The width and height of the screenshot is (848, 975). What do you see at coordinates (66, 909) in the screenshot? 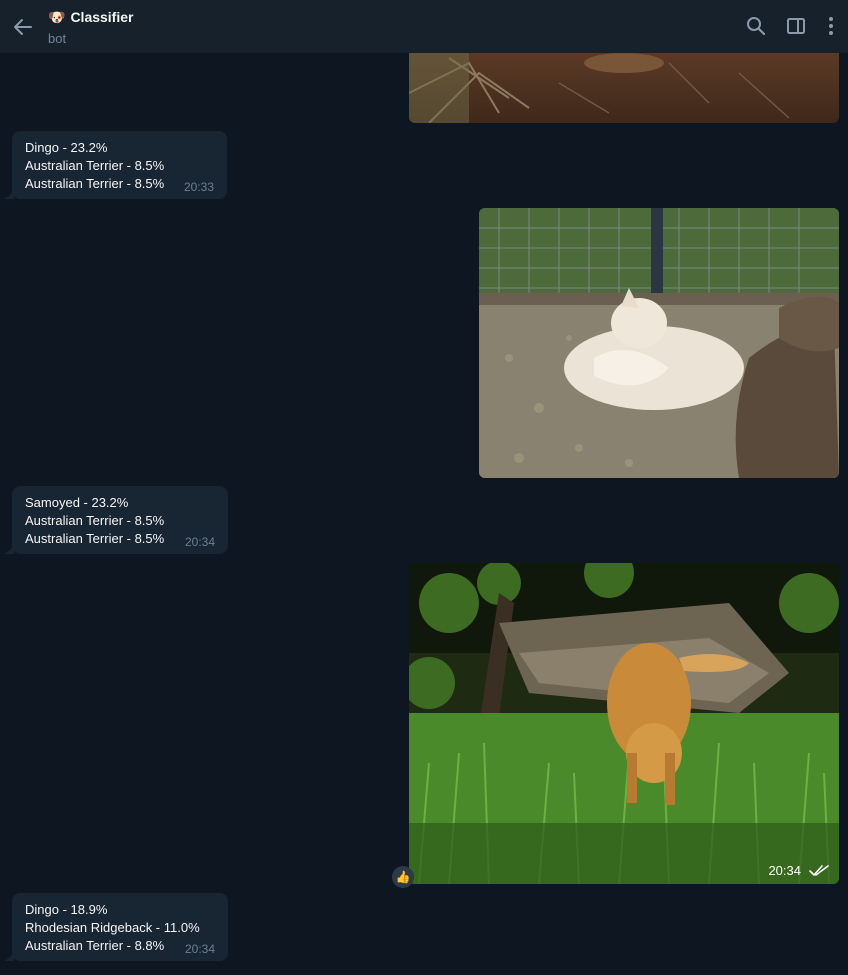
I see `prediction-line: Dingo - 18.9%` at bounding box center [66, 909].